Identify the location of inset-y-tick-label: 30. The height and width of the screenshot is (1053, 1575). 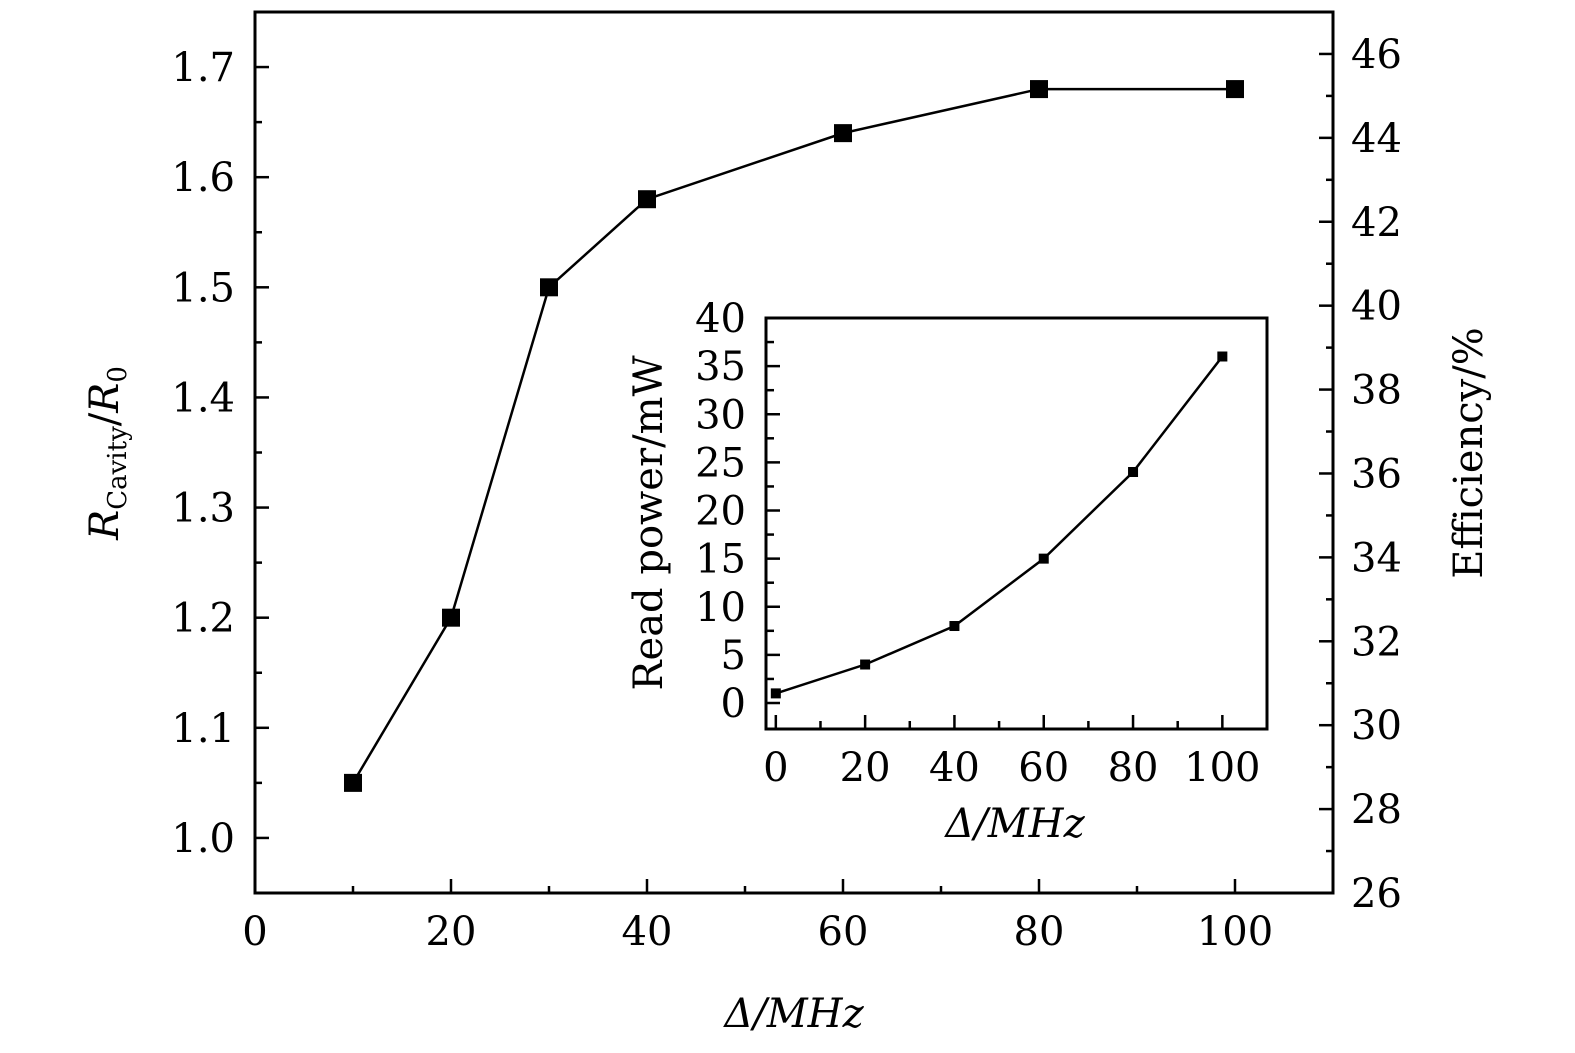
(720, 415).